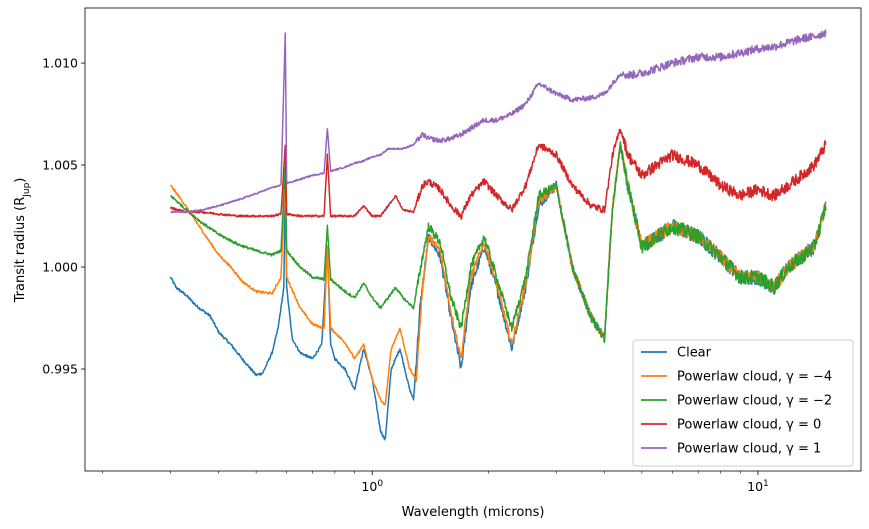 The image size is (869, 529). Describe the element at coordinates (749, 449) in the screenshot. I see `legend-entry-4: Powerlaw cloud, γ = 1` at that location.